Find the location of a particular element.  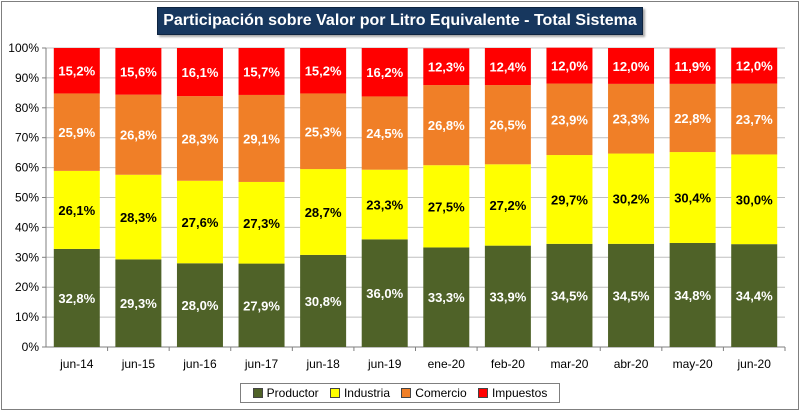

data-label: 29,3% is located at coordinates (138, 303).